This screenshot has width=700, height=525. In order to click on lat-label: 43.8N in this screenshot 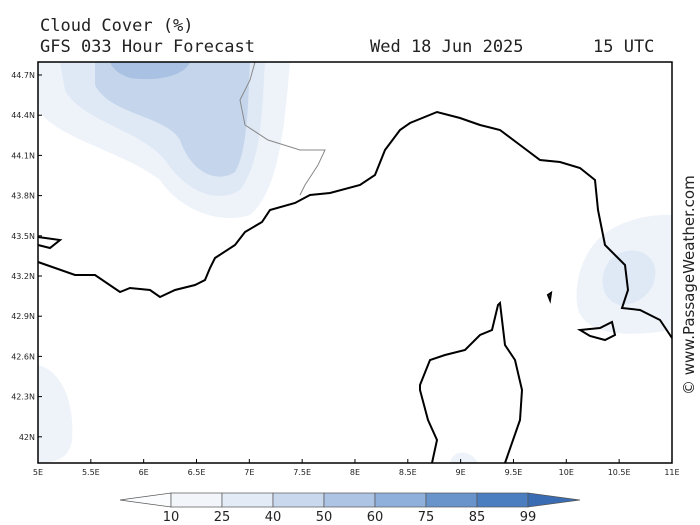, I will do `click(23, 196)`.